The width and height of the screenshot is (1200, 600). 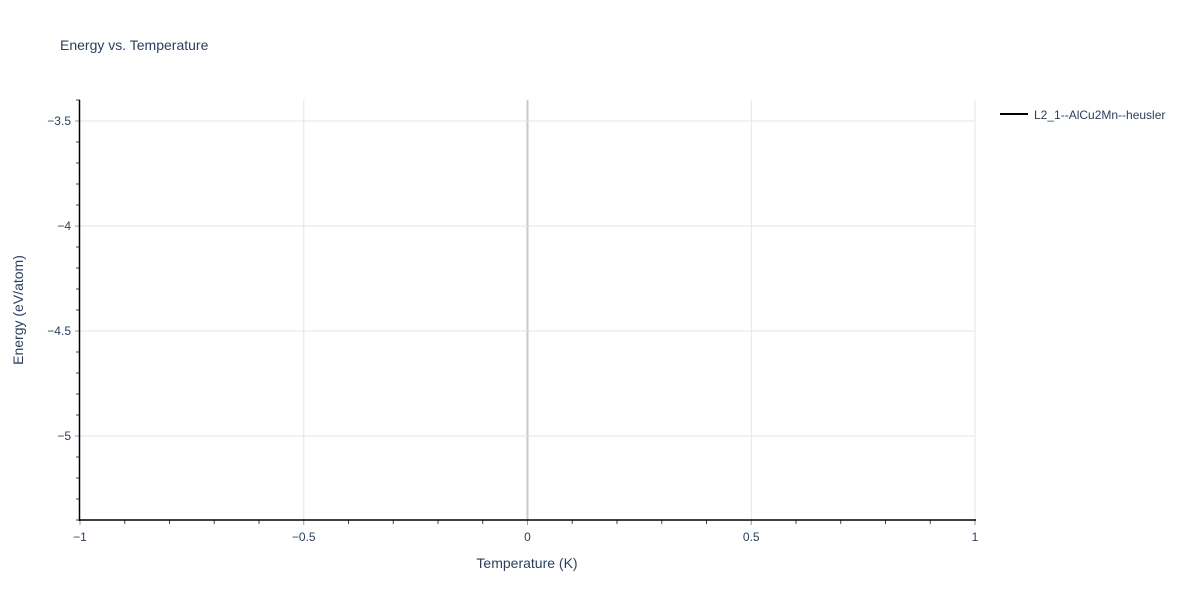 I want to click on y-tick-label: −5, so click(x=64, y=436).